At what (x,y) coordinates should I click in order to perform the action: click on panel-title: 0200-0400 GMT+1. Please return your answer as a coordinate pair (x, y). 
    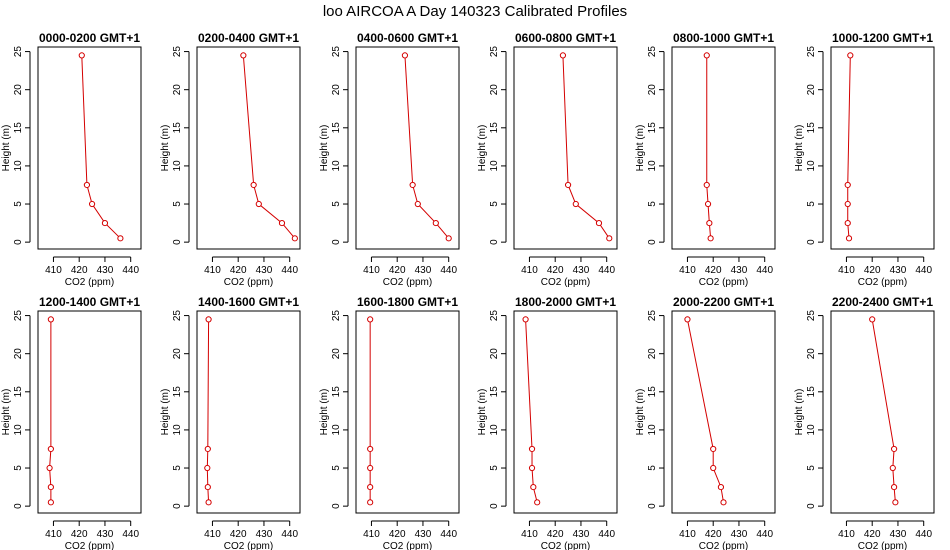
    Looking at the image, I should click on (248, 38).